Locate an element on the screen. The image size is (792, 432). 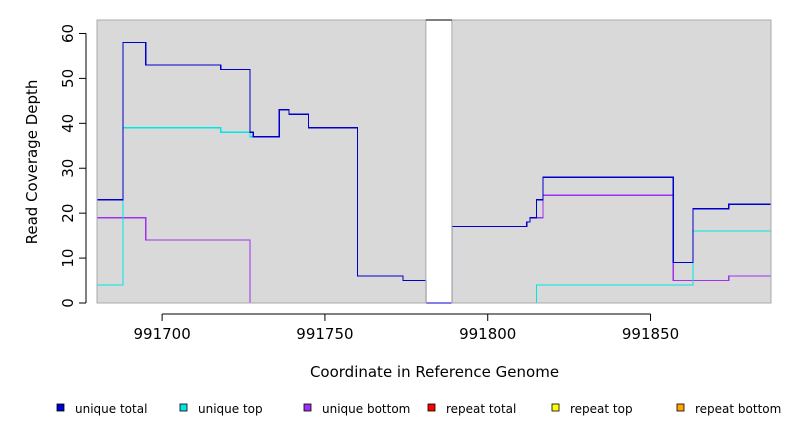
y-tick-label: 50 is located at coordinates (68, 78).